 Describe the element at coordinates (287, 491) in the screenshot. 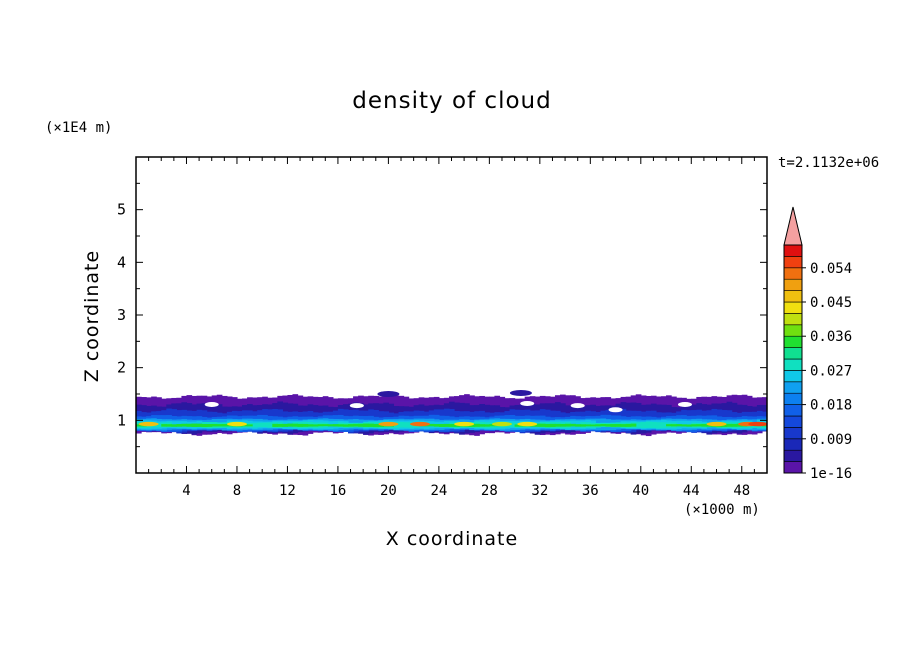

I see `x-tick-label: 12` at that location.